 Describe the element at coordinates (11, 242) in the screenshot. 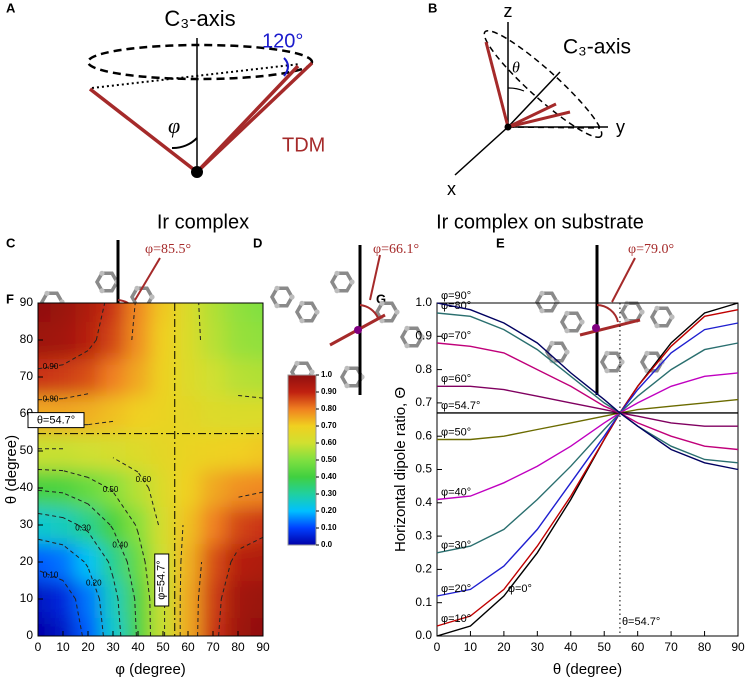

I see `panel-label: C` at that location.